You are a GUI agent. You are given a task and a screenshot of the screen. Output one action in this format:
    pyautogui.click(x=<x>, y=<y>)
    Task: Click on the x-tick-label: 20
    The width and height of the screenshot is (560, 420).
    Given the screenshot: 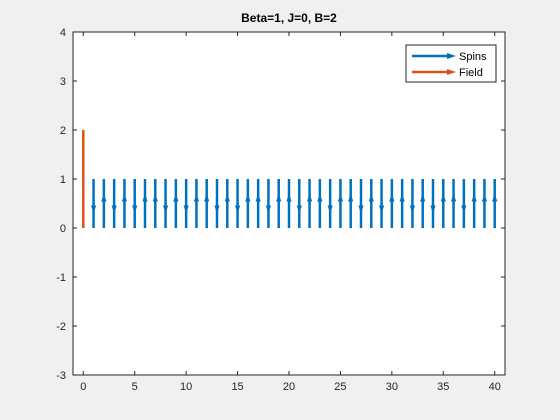 What is the action you would take?
    pyautogui.click(x=289, y=387)
    